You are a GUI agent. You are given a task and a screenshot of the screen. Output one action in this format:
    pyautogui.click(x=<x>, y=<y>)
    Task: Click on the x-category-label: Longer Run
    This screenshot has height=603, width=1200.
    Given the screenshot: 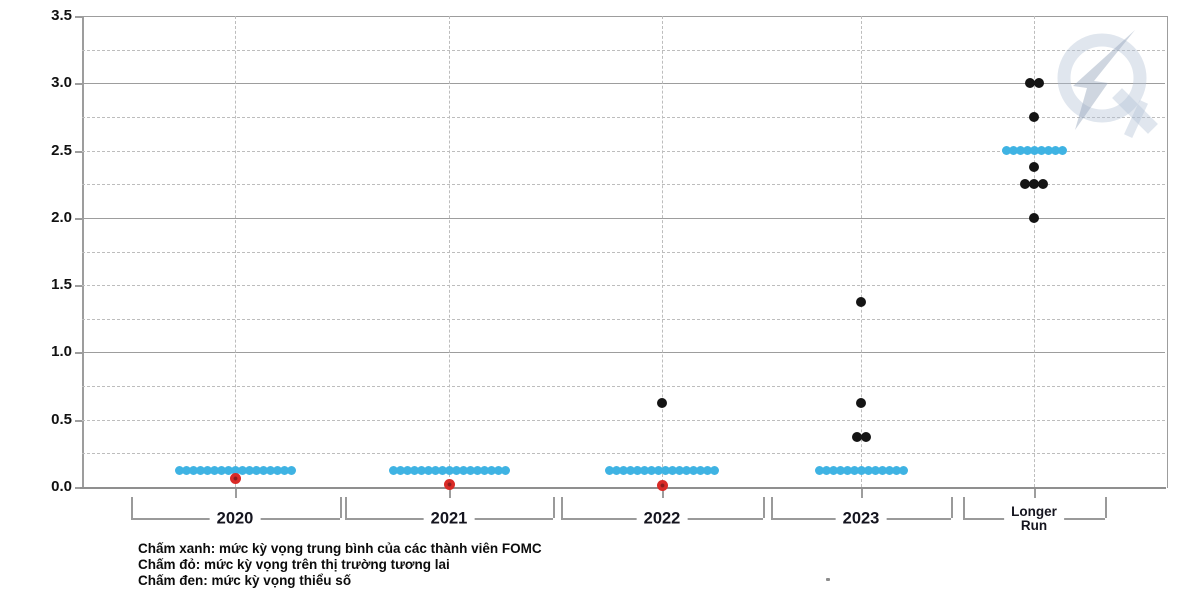 What is the action you would take?
    pyautogui.click(x=1034, y=519)
    